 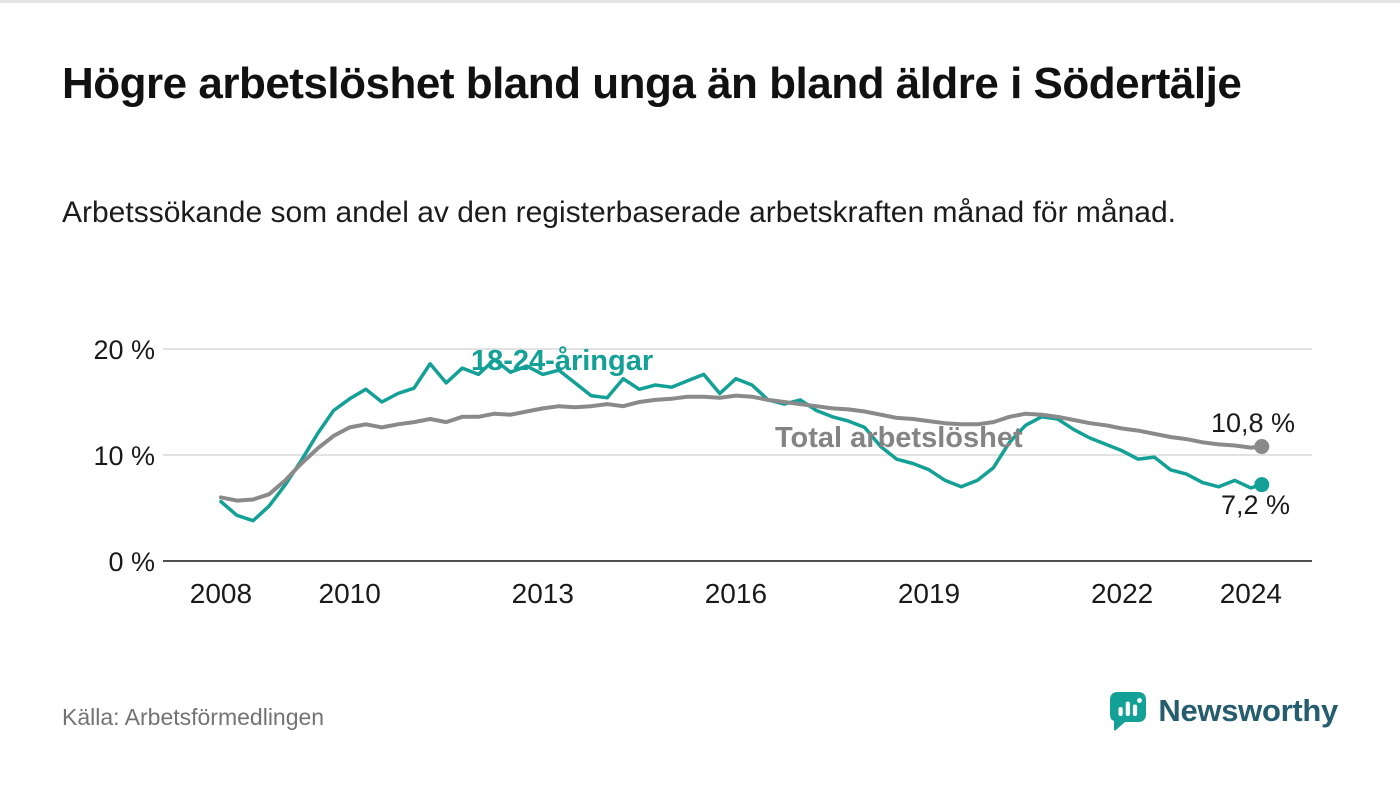 I want to click on newsworthy-logo: Newsworthy, so click(x=1223, y=711).